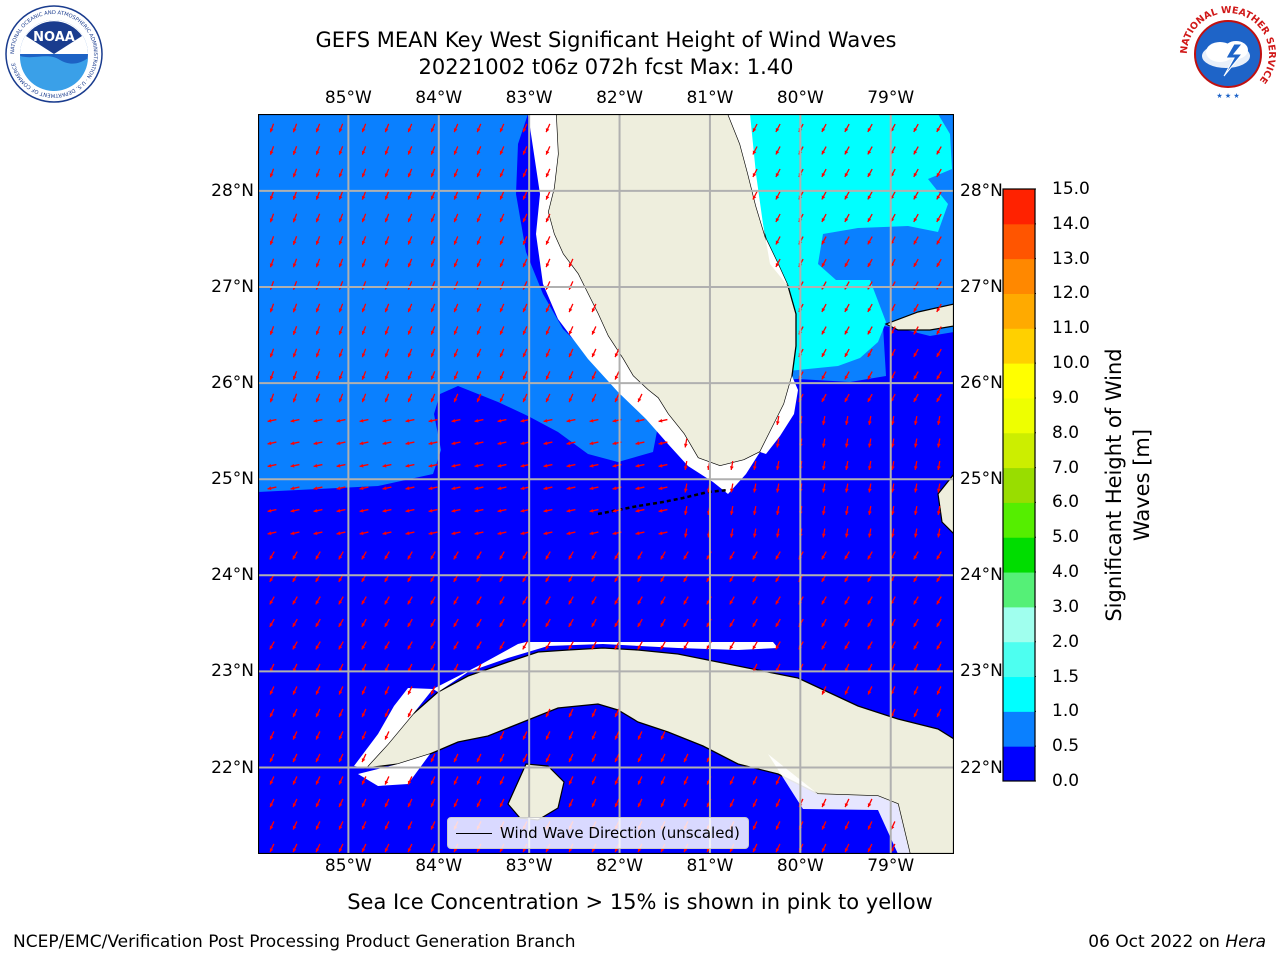 Image resolution: width=1280 pixels, height=960 pixels. I want to click on wave-band-0.5-1.0, so click(458, 303).